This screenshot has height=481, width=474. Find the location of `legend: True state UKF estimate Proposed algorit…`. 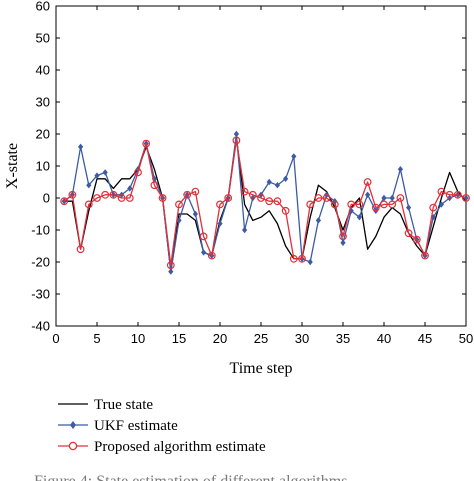

legend: True state UKF estimate Proposed algorit… is located at coordinates (162, 426).